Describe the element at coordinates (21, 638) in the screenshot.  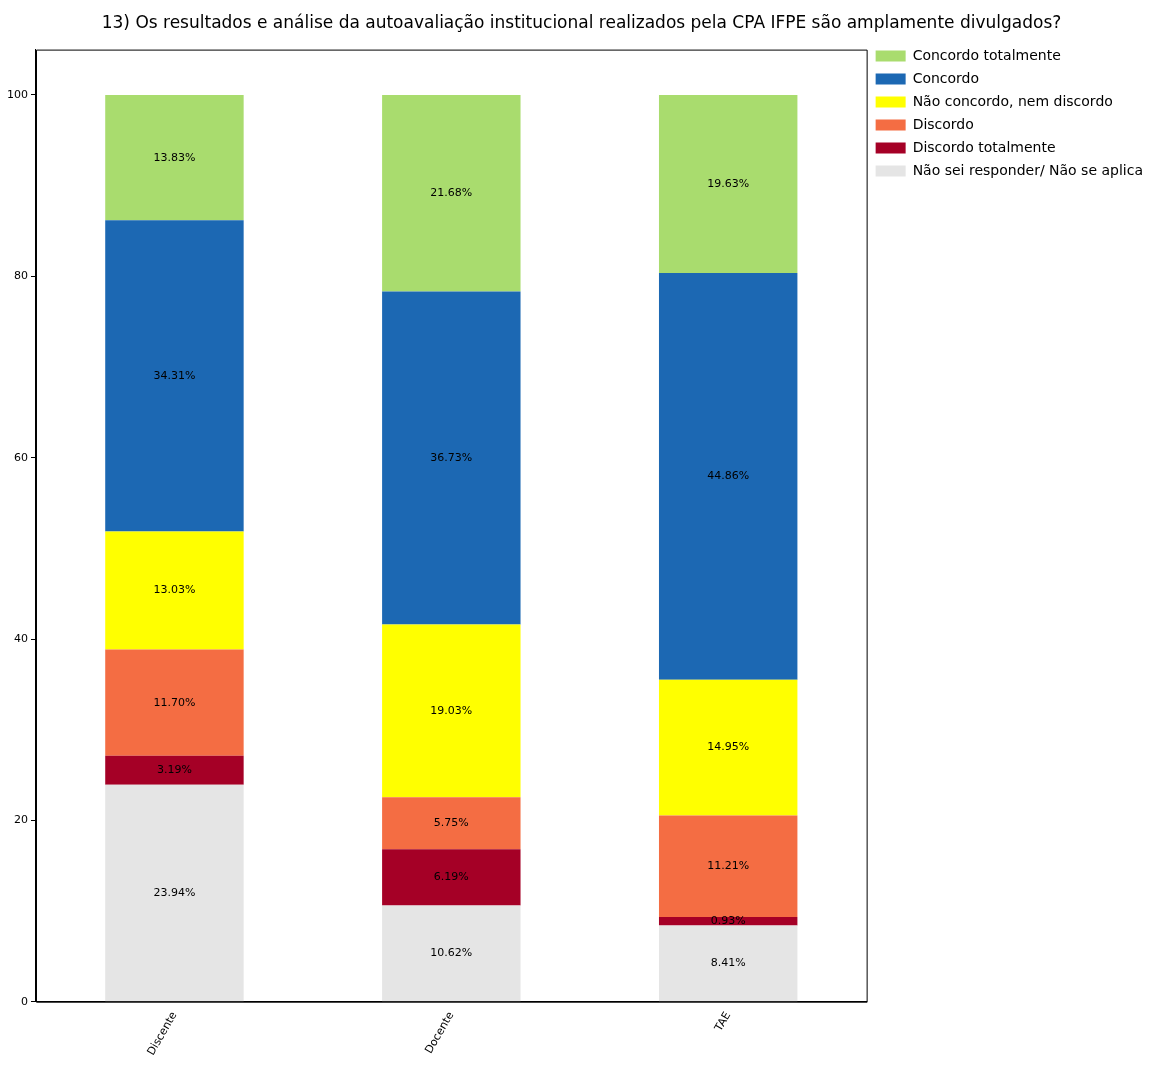
I see `y-tick-label: 40` at that location.